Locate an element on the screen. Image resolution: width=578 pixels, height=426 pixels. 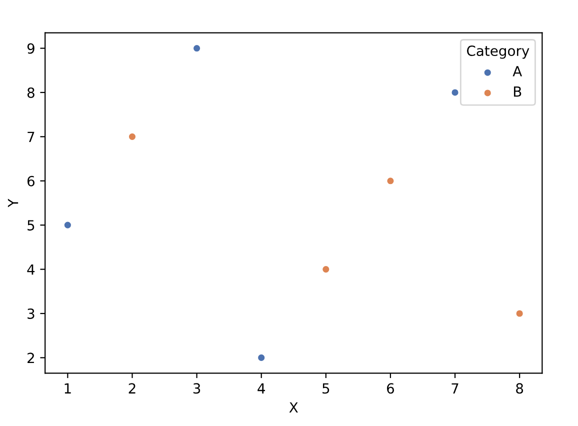
y-tick-label: 5 is located at coordinates (31, 225).